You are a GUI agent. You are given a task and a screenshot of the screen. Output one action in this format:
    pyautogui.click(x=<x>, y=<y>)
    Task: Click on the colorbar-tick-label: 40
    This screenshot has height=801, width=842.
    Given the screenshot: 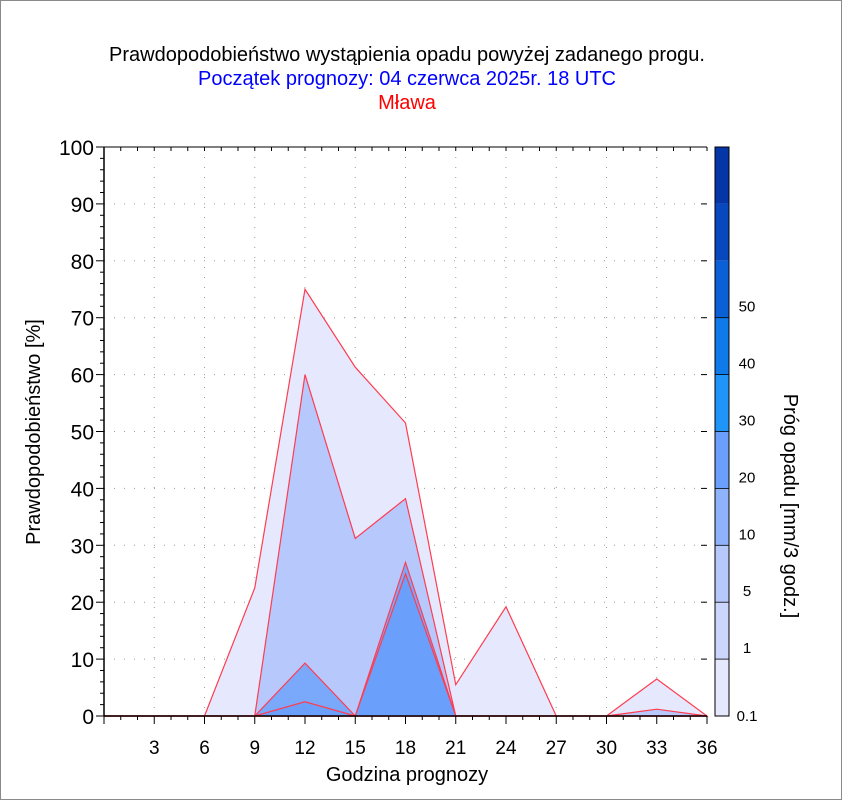 What is the action you would take?
    pyautogui.click(x=747, y=364)
    